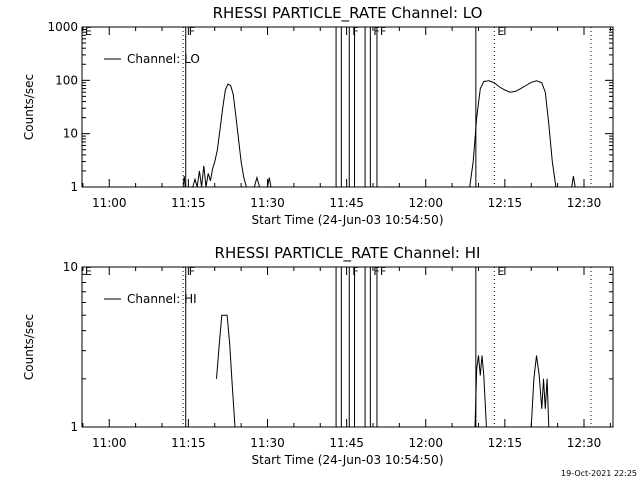 The height and width of the screenshot is (480, 640). What do you see at coordinates (29, 347) in the screenshot?
I see `chart-hi-y-axis-label: Counts/sec` at bounding box center [29, 347].